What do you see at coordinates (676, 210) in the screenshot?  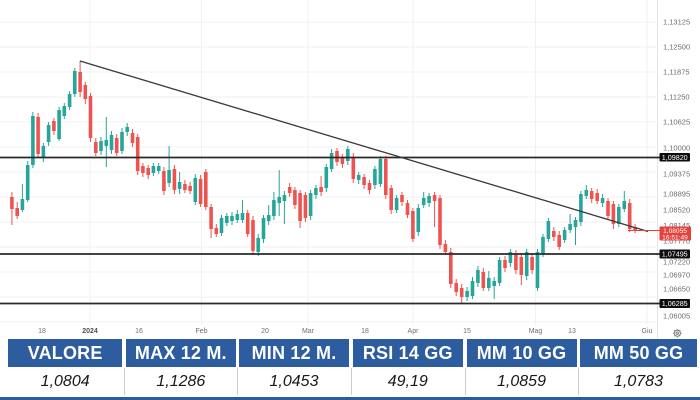 I see `svg-text: 1,08520` at bounding box center [676, 210].